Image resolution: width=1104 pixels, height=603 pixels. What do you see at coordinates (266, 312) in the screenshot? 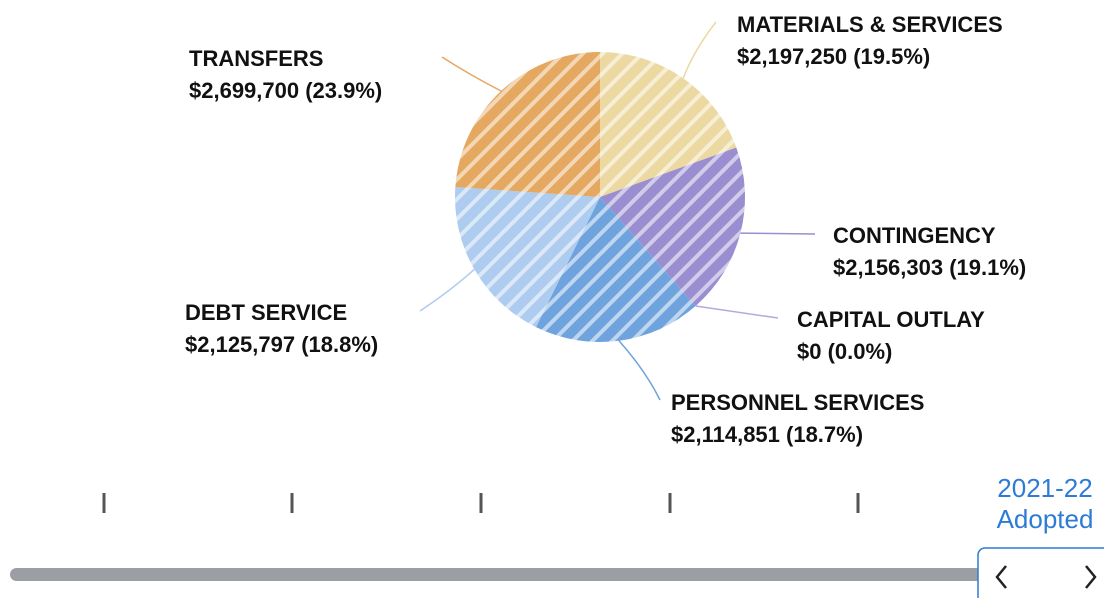
I see `slice-label: DEBT SERVICE` at bounding box center [266, 312].